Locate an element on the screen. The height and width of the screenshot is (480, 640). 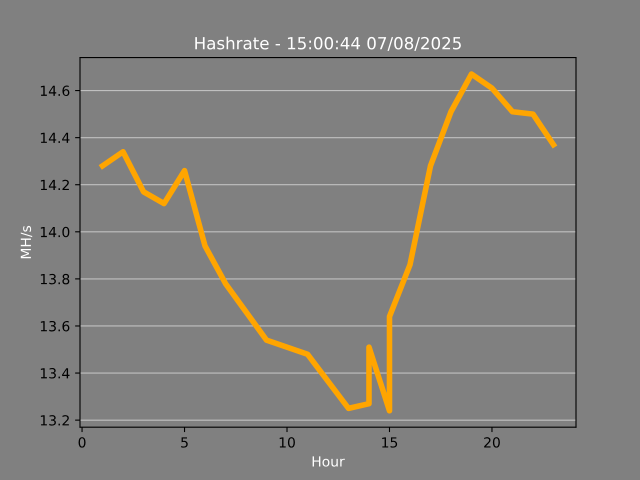
y-tick-label: 13.8 is located at coordinates (55, 279).